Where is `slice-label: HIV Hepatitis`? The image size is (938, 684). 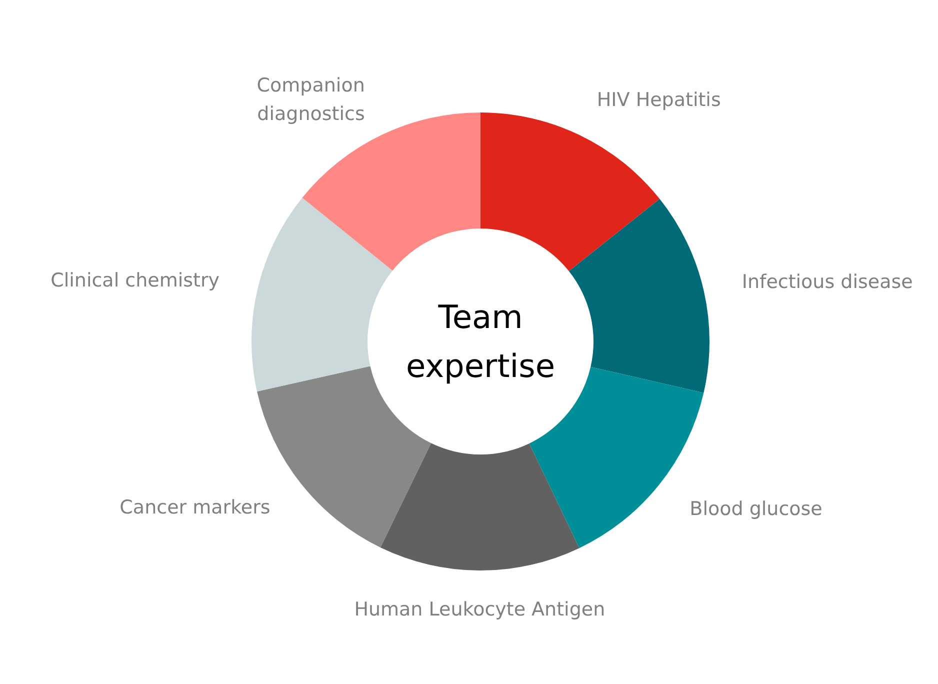 slice-label: HIV Hepatitis is located at coordinates (658, 100).